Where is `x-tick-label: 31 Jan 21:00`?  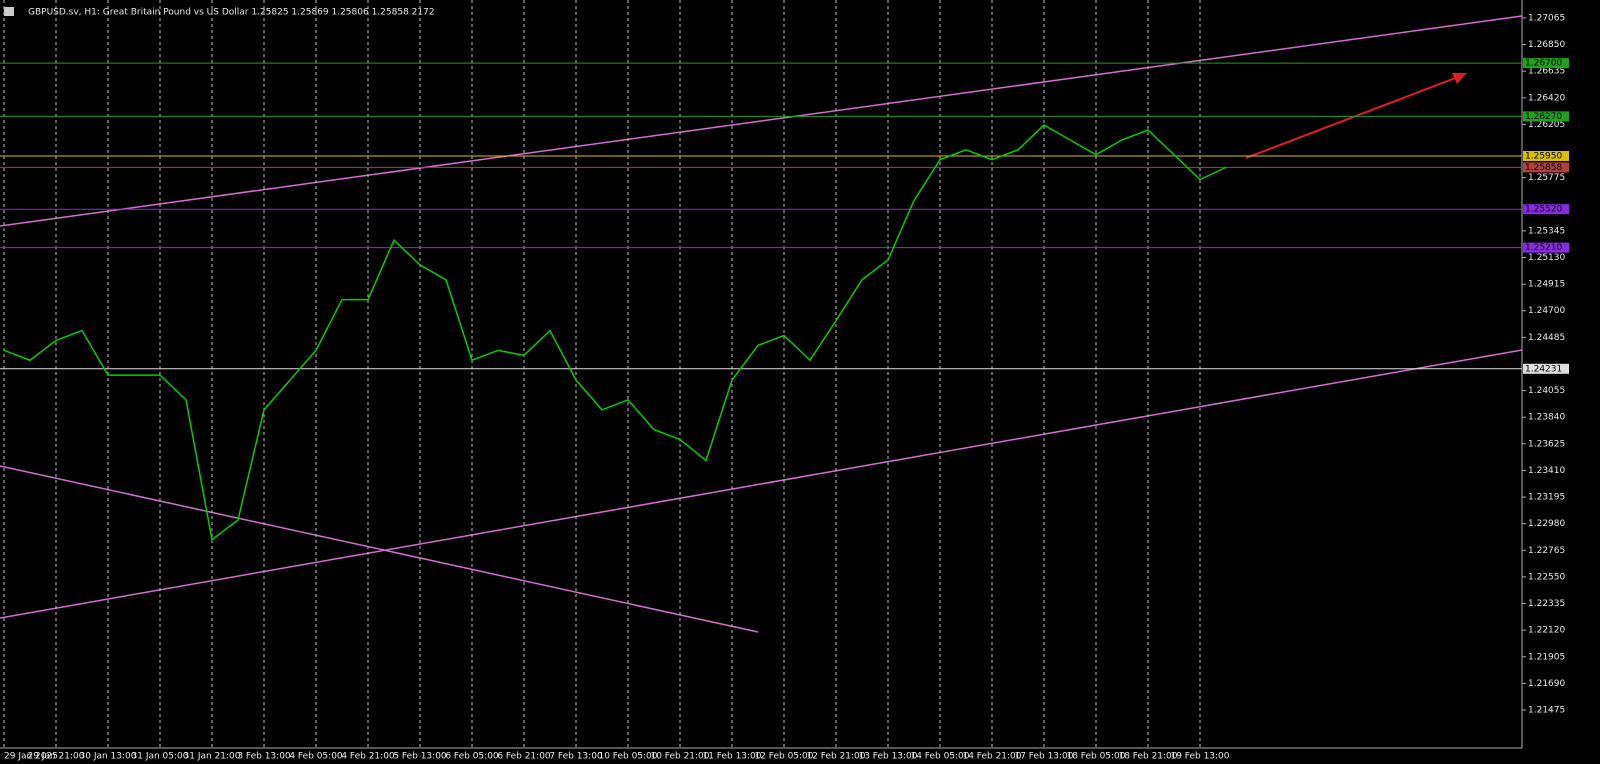 x-tick-label: 31 Jan 21:00 is located at coordinates (212, 757).